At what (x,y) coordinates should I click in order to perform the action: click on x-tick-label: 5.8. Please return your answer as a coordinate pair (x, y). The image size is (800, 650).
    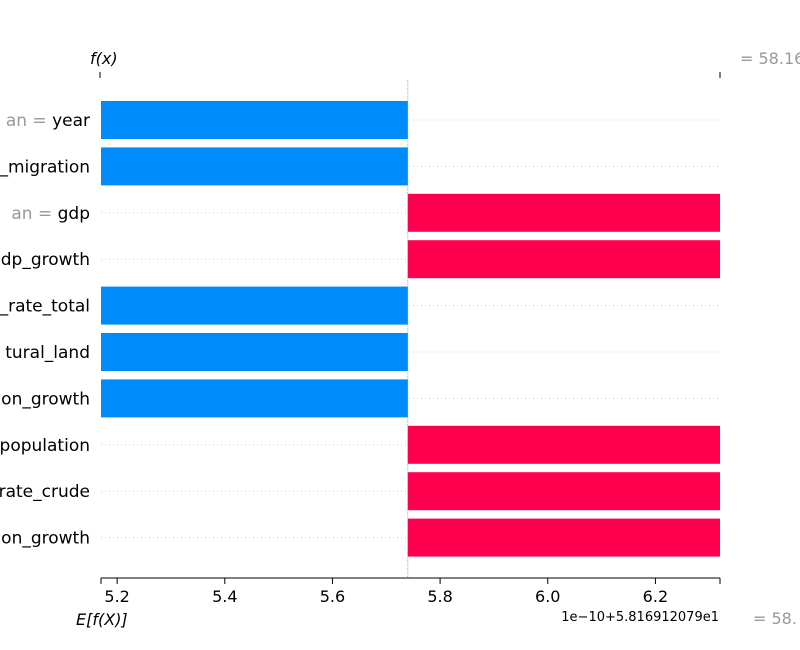
    Looking at the image, I should click on (439, 596).